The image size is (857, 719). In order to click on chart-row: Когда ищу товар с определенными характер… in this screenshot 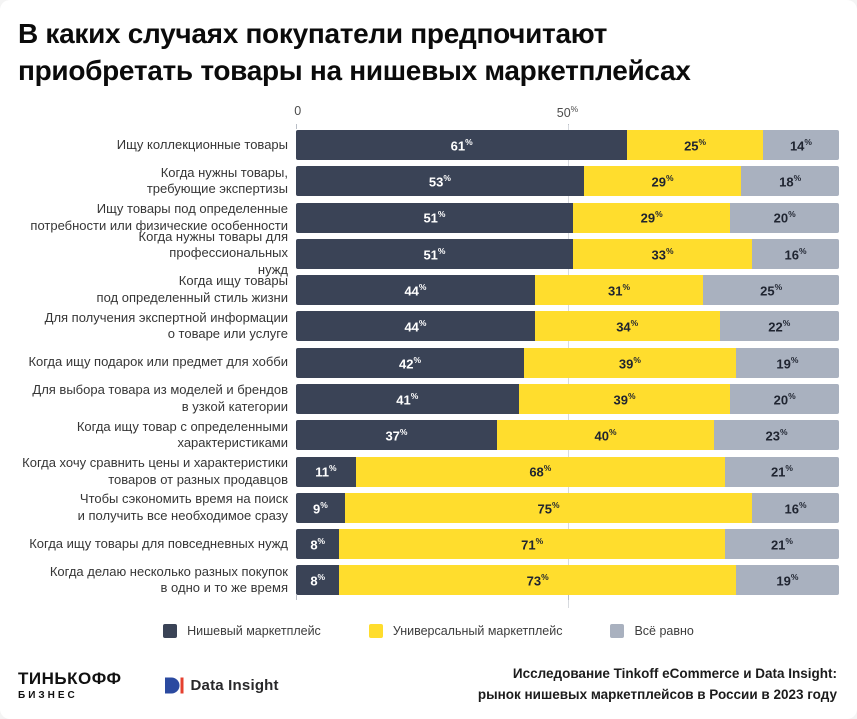, I will do `click(428, 434)`.